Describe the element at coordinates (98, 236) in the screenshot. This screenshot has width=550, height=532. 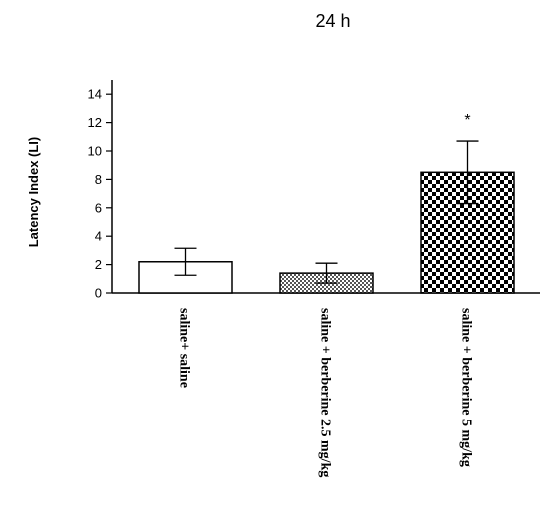
I see `y-tick-label-4: 4` at that location.